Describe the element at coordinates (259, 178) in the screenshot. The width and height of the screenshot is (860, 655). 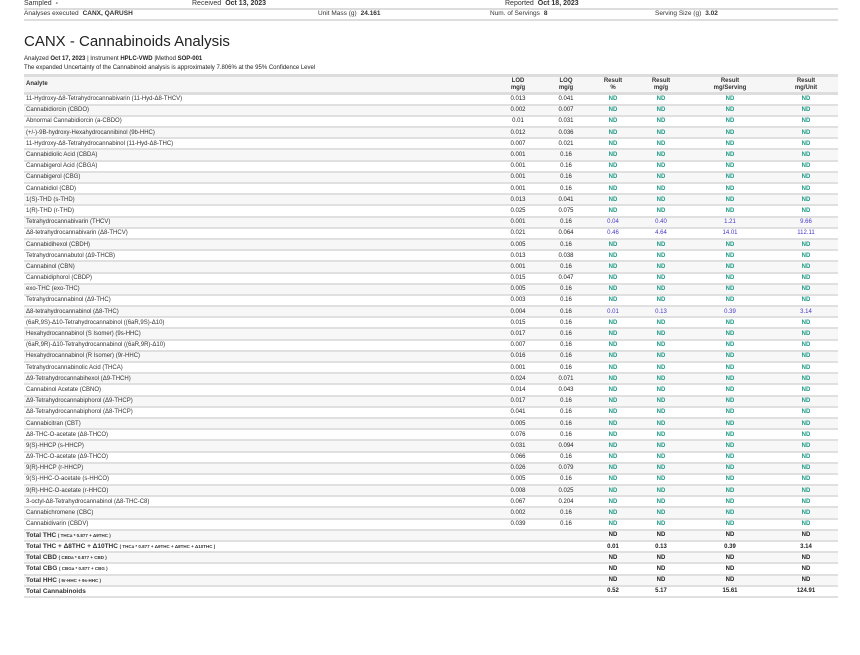
I see `analyte-name: Cannabigerol (CBG)` at that location.